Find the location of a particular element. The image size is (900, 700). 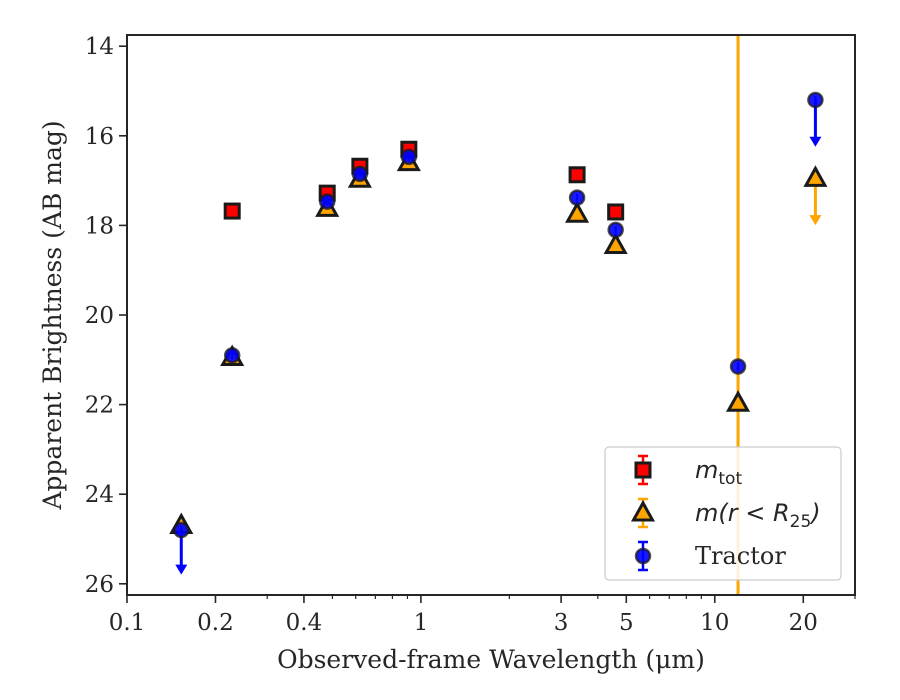

series-mtot is located at coordinates (424, 180).